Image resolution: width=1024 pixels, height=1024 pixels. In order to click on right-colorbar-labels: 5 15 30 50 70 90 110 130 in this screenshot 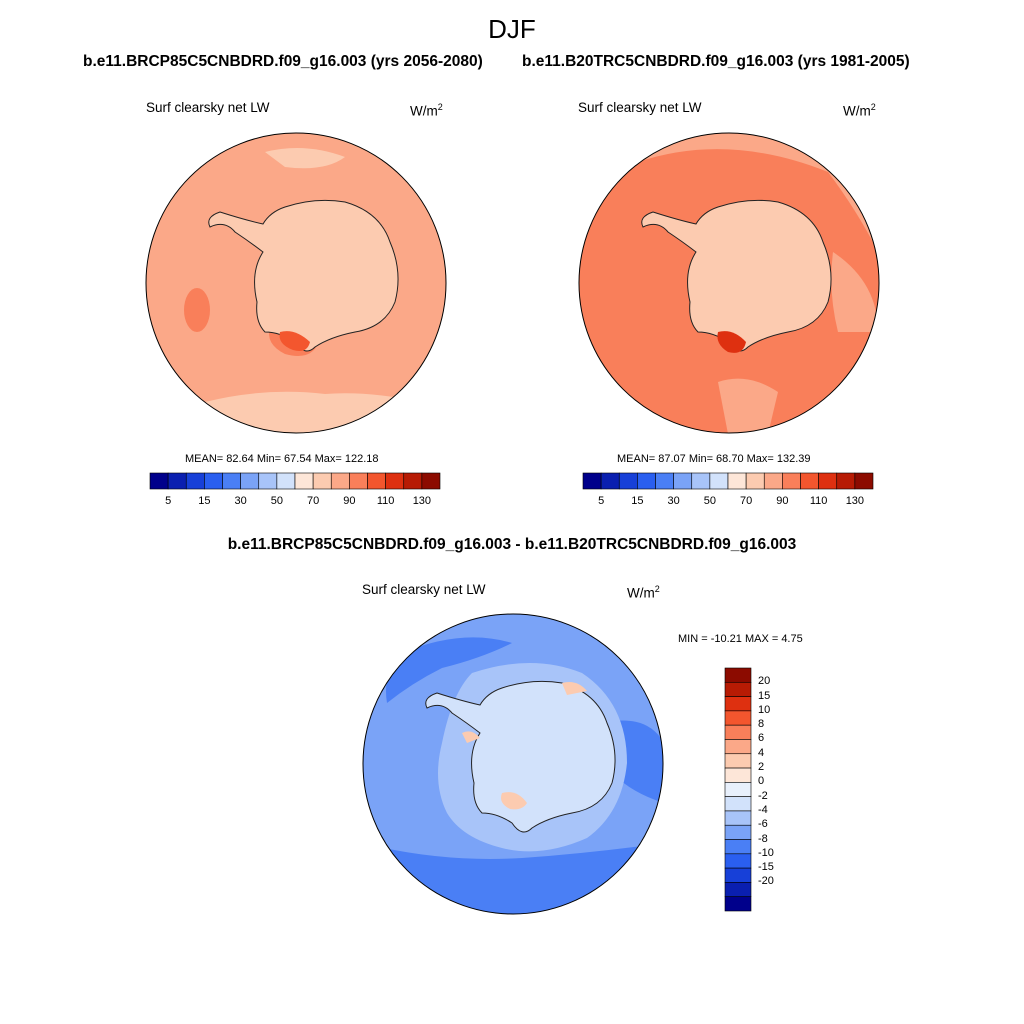, I will do `click(728, 502)`.